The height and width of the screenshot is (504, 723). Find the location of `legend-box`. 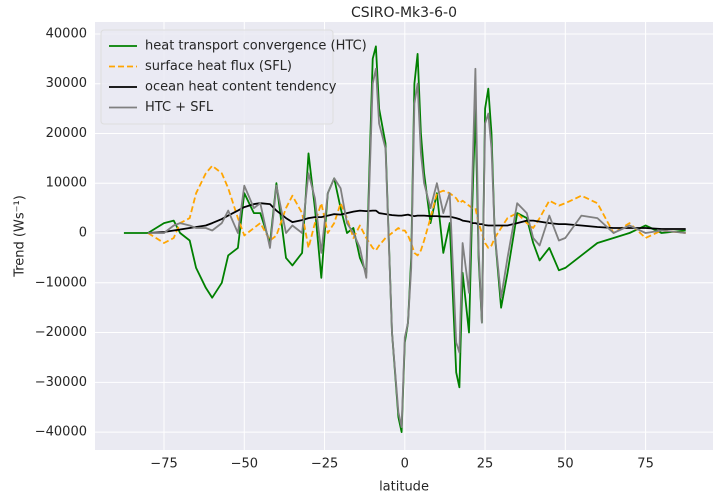

legend-box is located at coordinates (217, 77).